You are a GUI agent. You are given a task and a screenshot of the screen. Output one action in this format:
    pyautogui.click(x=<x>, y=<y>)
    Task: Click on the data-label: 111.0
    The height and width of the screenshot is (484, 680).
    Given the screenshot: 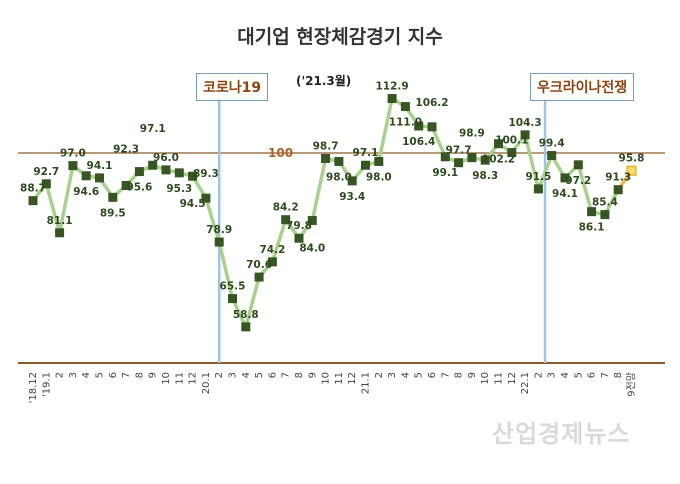 What is the action you would take?
    pyautogui.click(x=405, y=123)
    